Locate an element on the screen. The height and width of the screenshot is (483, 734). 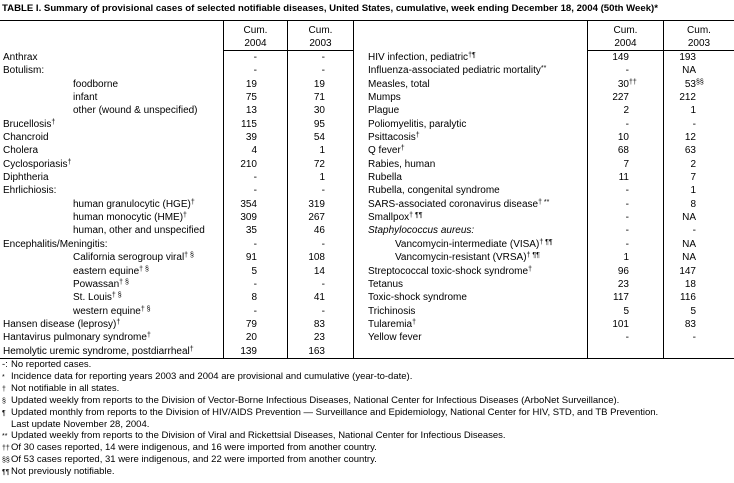
case-count-cell: 63 is located at coordinates (698, 151).